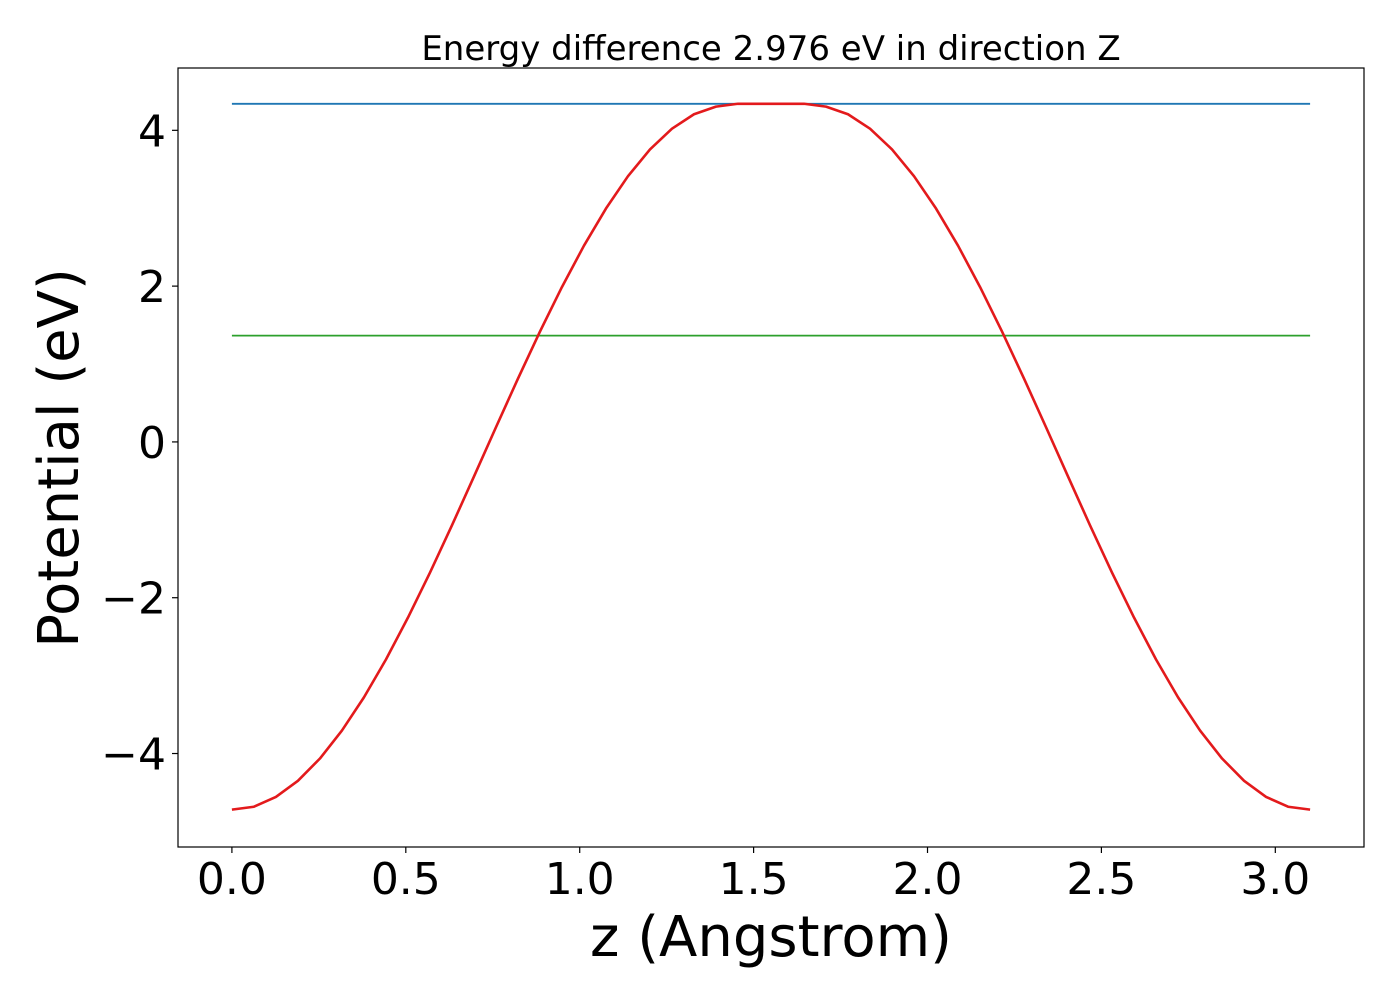 The height and width of the screenshot is (1004, 1400). I want to click on y-tick-label: −2, so click(133, 599).